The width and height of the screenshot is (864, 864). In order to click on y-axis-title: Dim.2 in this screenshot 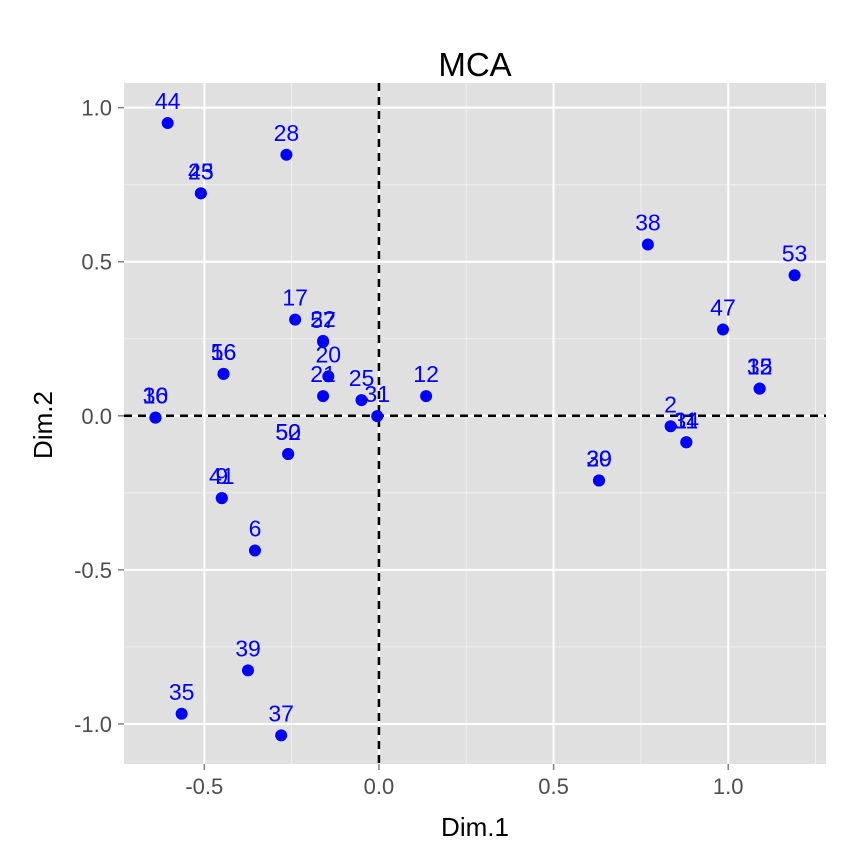, I will do `click(43, 425)`.